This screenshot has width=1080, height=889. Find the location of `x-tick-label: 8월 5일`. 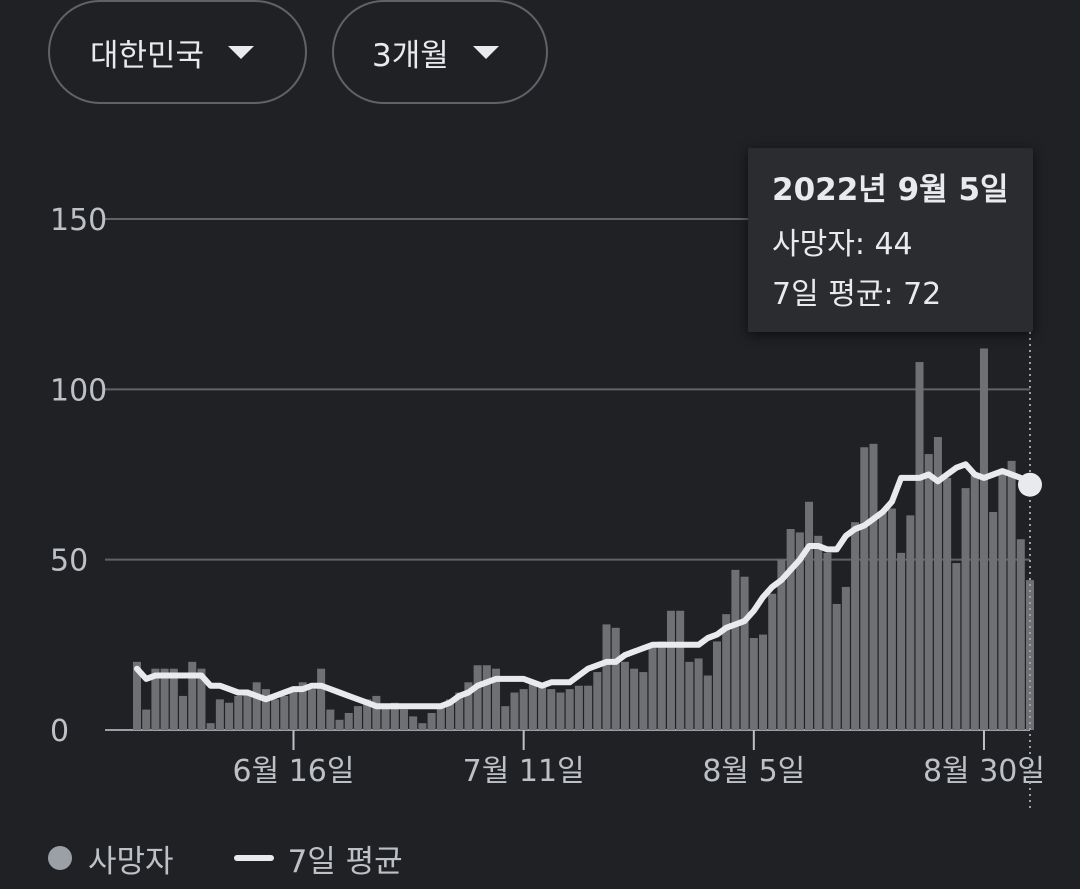

x-tick-label: 8월 5일 is located at coordinates (753, 771).